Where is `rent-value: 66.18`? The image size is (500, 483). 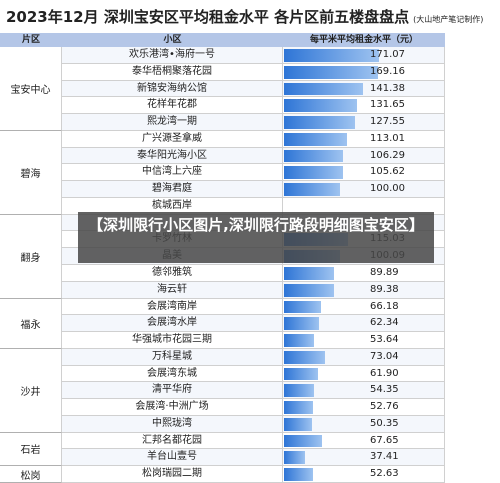
rent-value: 66.18 is located at coordinates (384, 306).